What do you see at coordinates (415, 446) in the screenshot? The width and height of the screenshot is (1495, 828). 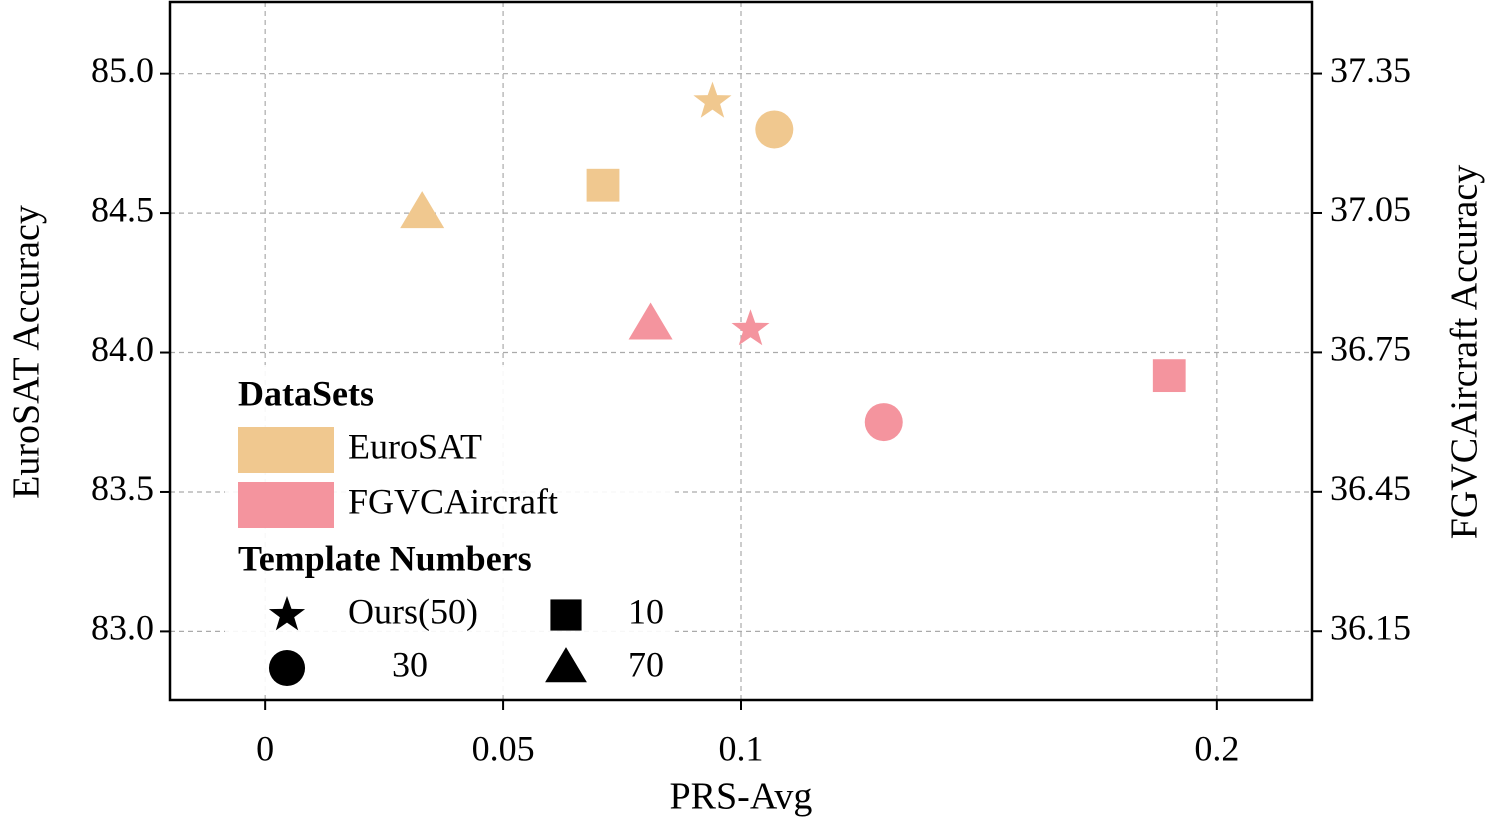 I see `legend-label: EuroSAT` at bounding box center [415, 446].